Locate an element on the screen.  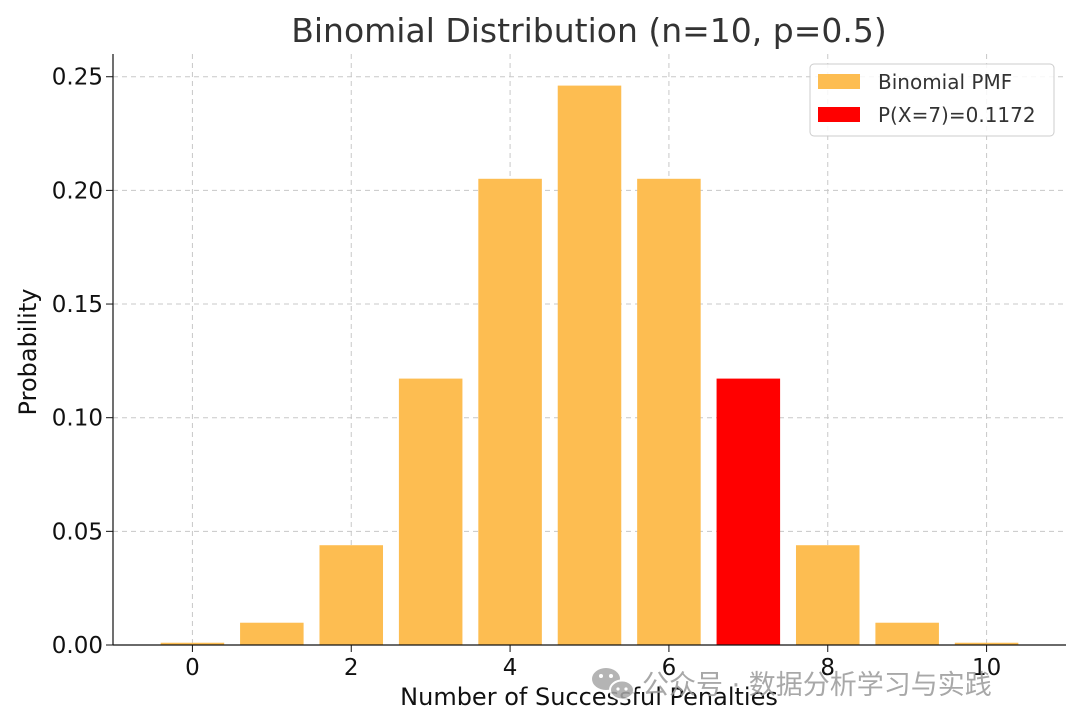
watermark: 公众号 · 数据分析学习与实践 is located at coordinates (792, 684).